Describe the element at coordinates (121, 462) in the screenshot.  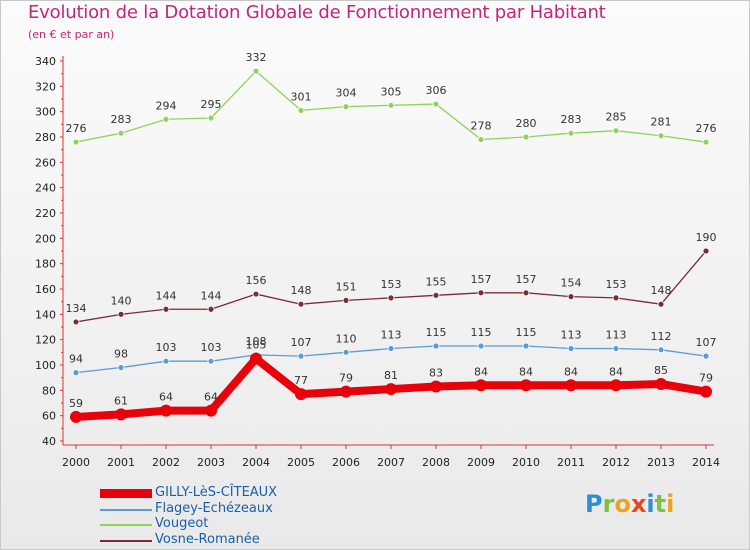
I see `x-tick-label: 2001` at that location.